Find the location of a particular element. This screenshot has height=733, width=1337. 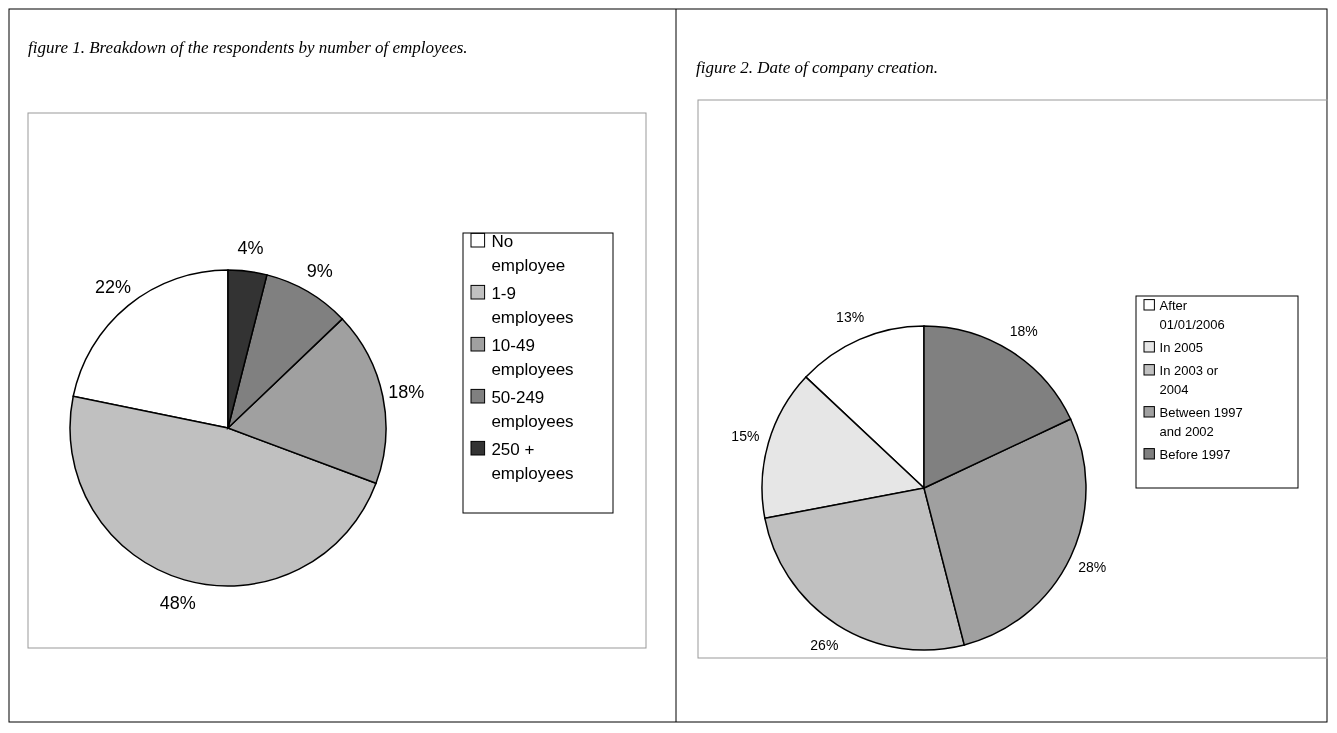

legend-label: In 2003 or 2004 is located at coordinates (1189, 380).